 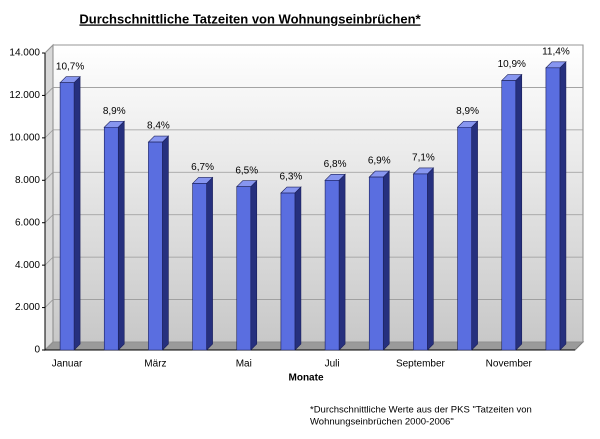 I want to click on y-tick-label: 4.000, so click(x=27, y=265).